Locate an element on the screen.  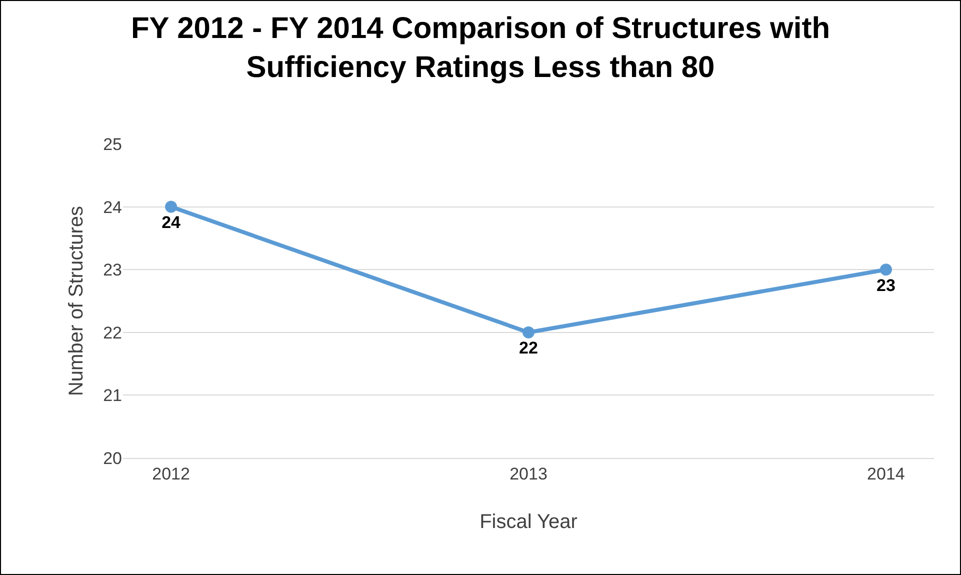
x-tick-label: 2013 is located at coordinates (529, 474).